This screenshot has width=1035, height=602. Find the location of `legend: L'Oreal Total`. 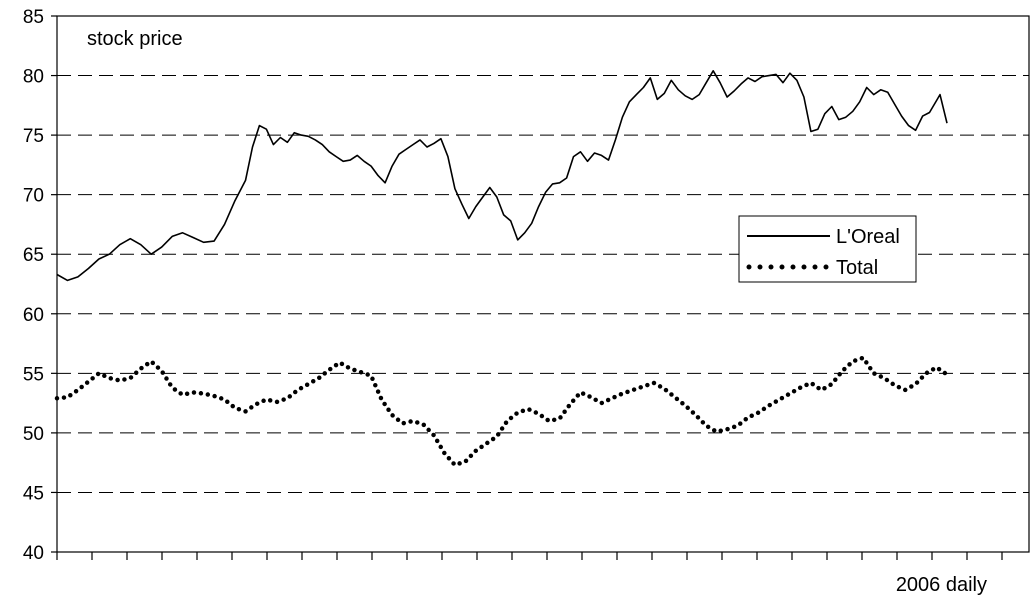

legend: L'Oreal Total is located at coordinates (827, 249).